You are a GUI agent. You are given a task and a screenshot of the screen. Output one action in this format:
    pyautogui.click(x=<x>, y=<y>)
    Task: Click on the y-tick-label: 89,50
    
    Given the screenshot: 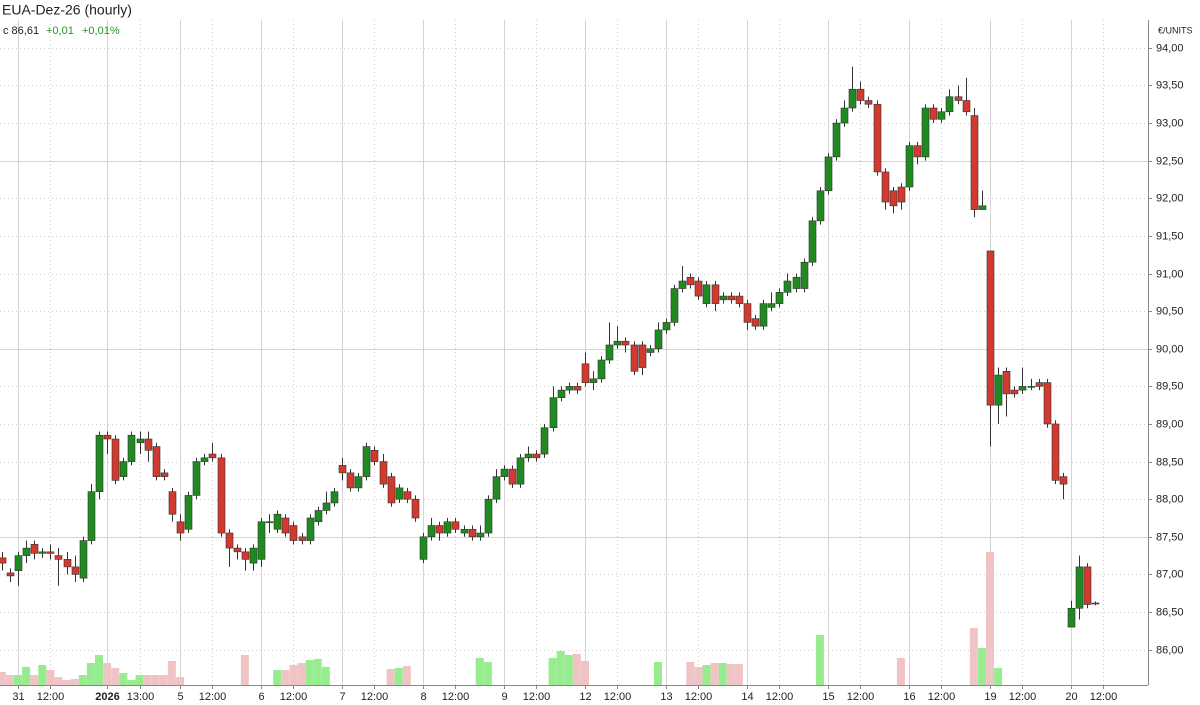 What is the action you would take?
    pyautogui.click(x=1170, y=386)
    